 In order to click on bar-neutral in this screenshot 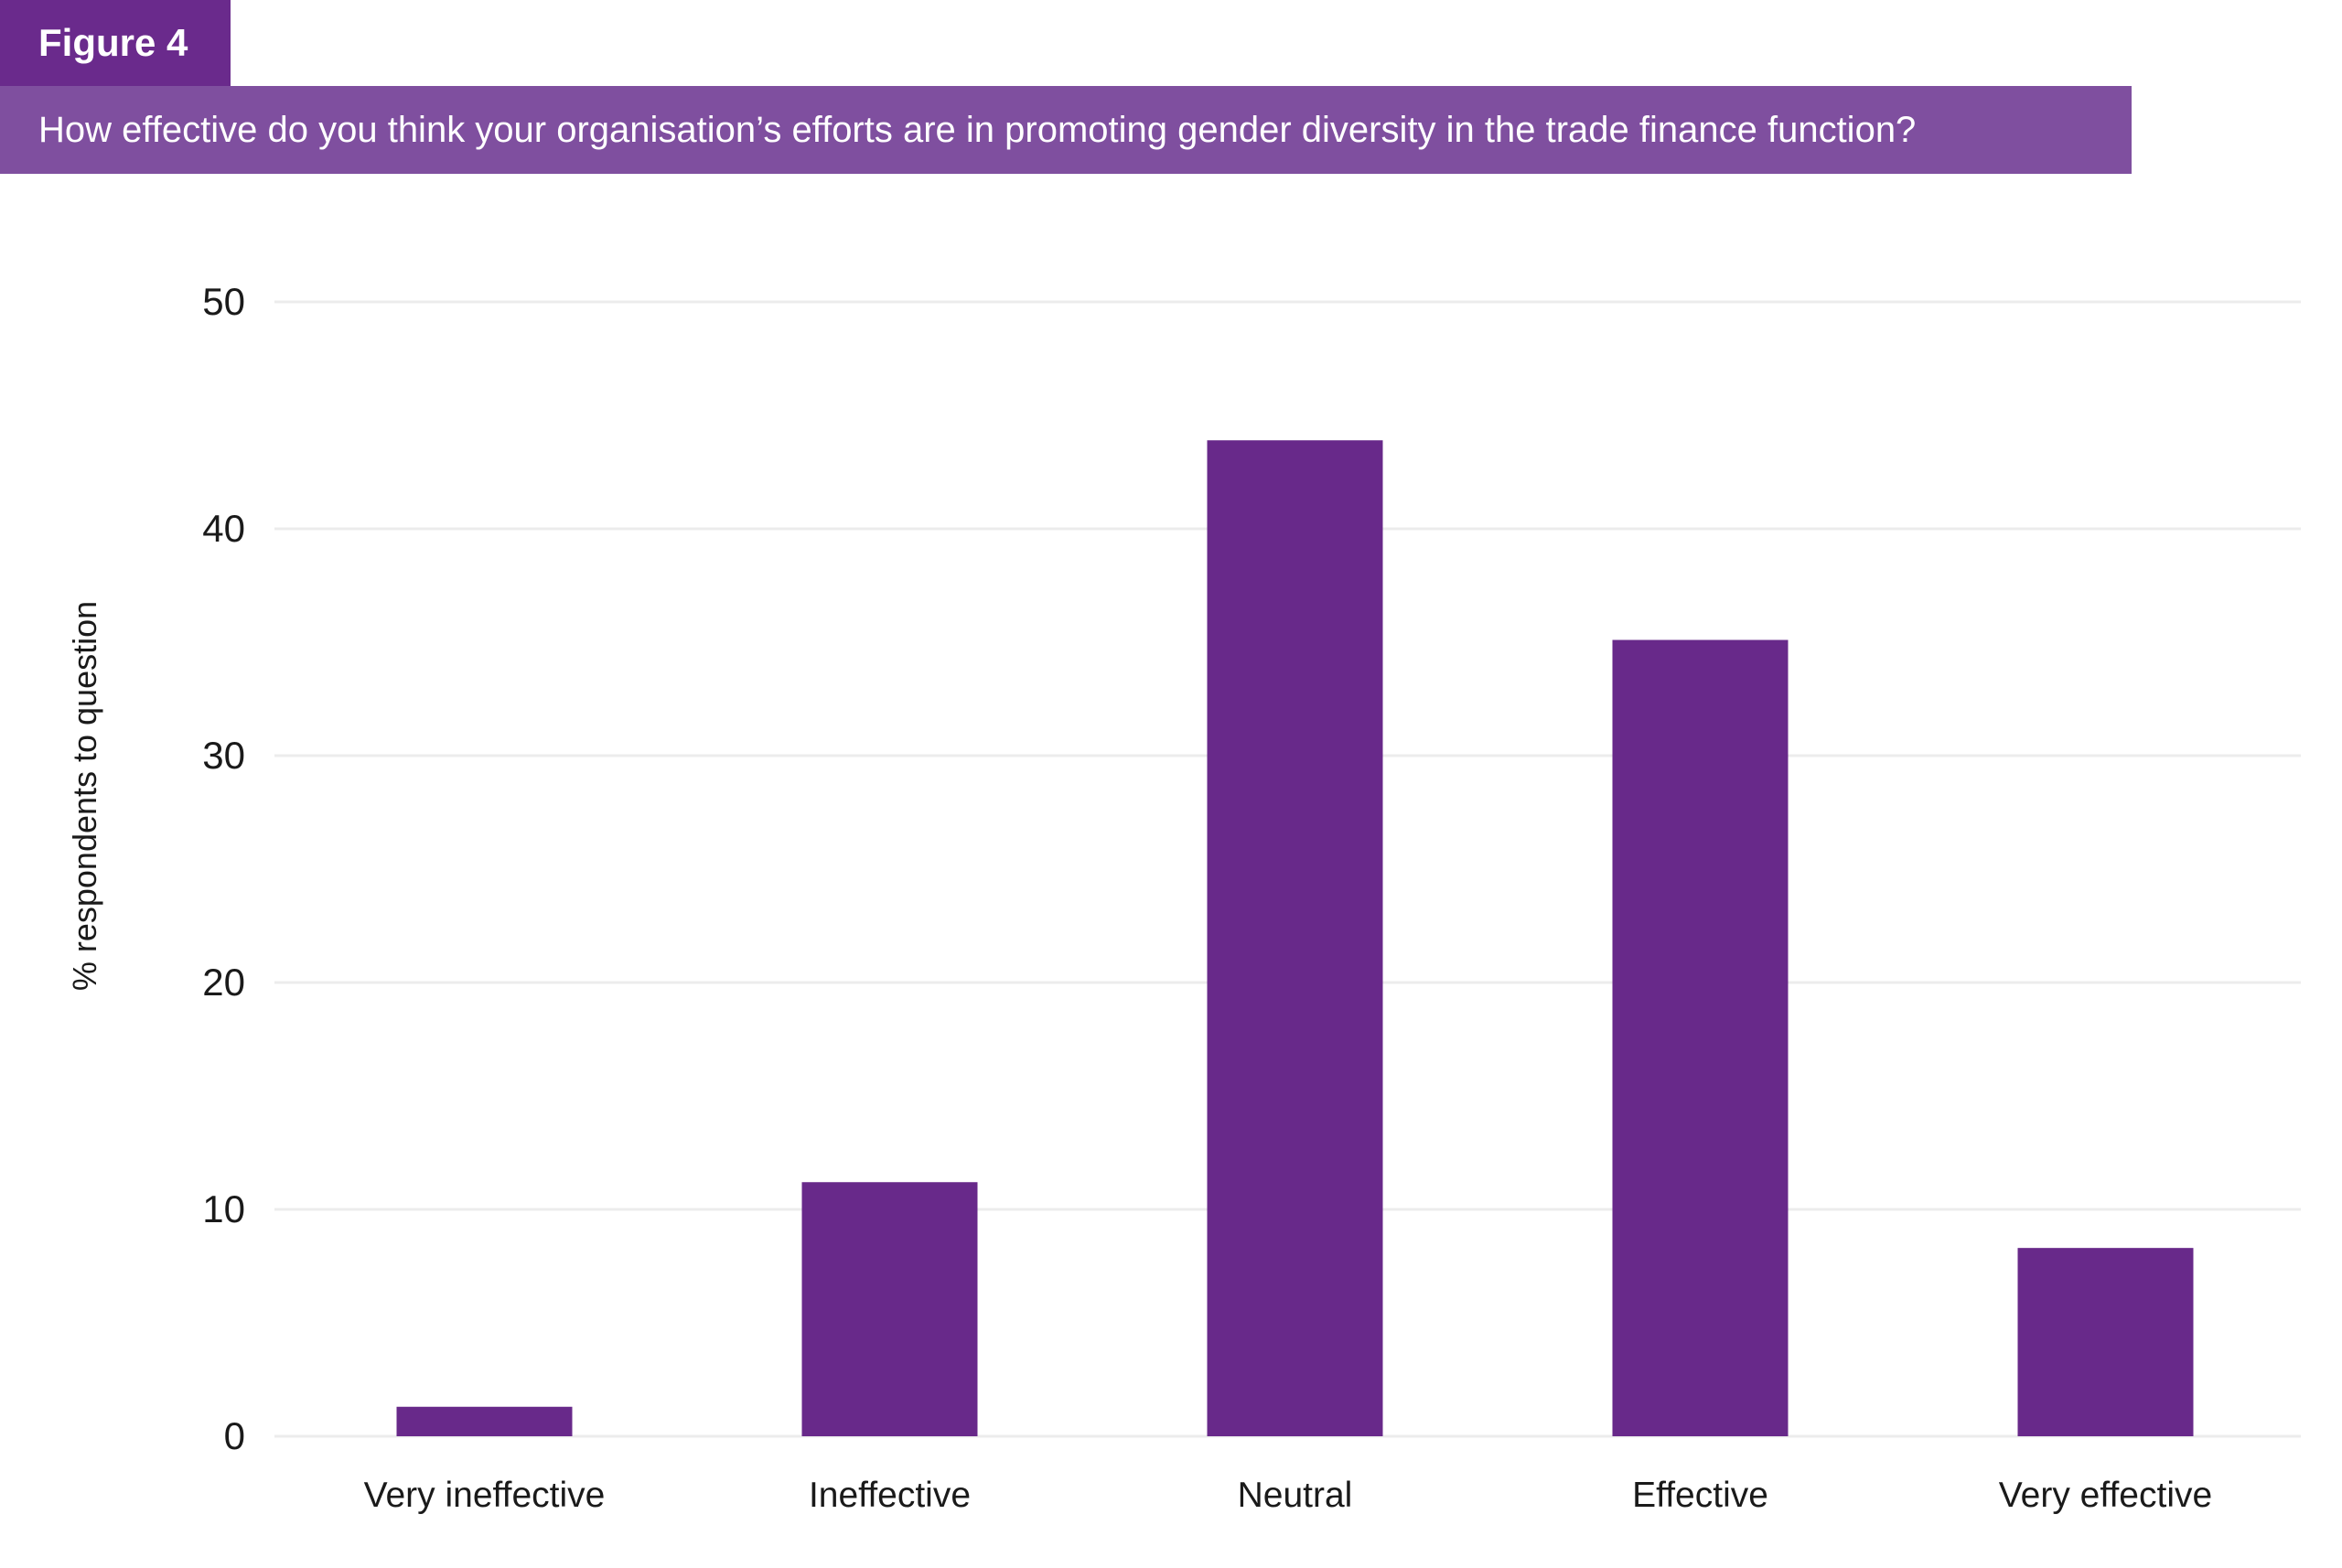, I will do `click(1295, 938)`.